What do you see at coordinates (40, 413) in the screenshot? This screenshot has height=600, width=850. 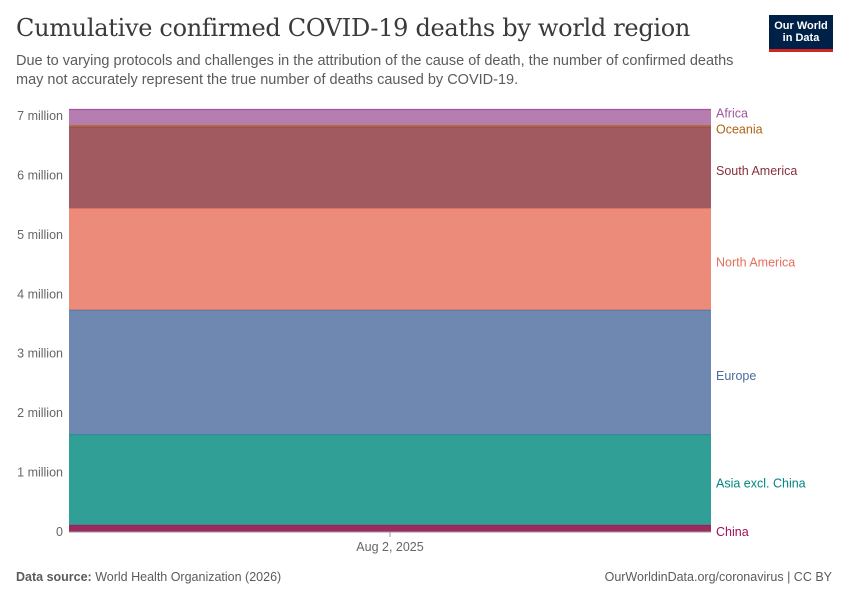 I see `y-tick-label: 2 million` at bounding box center [40, 413].